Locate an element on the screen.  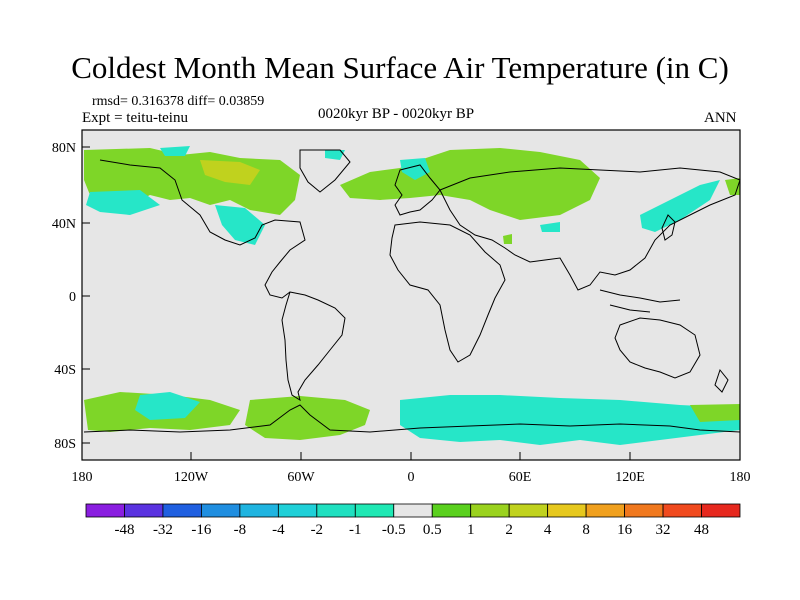
coast-indonesia is located at coordinates (640, 301).